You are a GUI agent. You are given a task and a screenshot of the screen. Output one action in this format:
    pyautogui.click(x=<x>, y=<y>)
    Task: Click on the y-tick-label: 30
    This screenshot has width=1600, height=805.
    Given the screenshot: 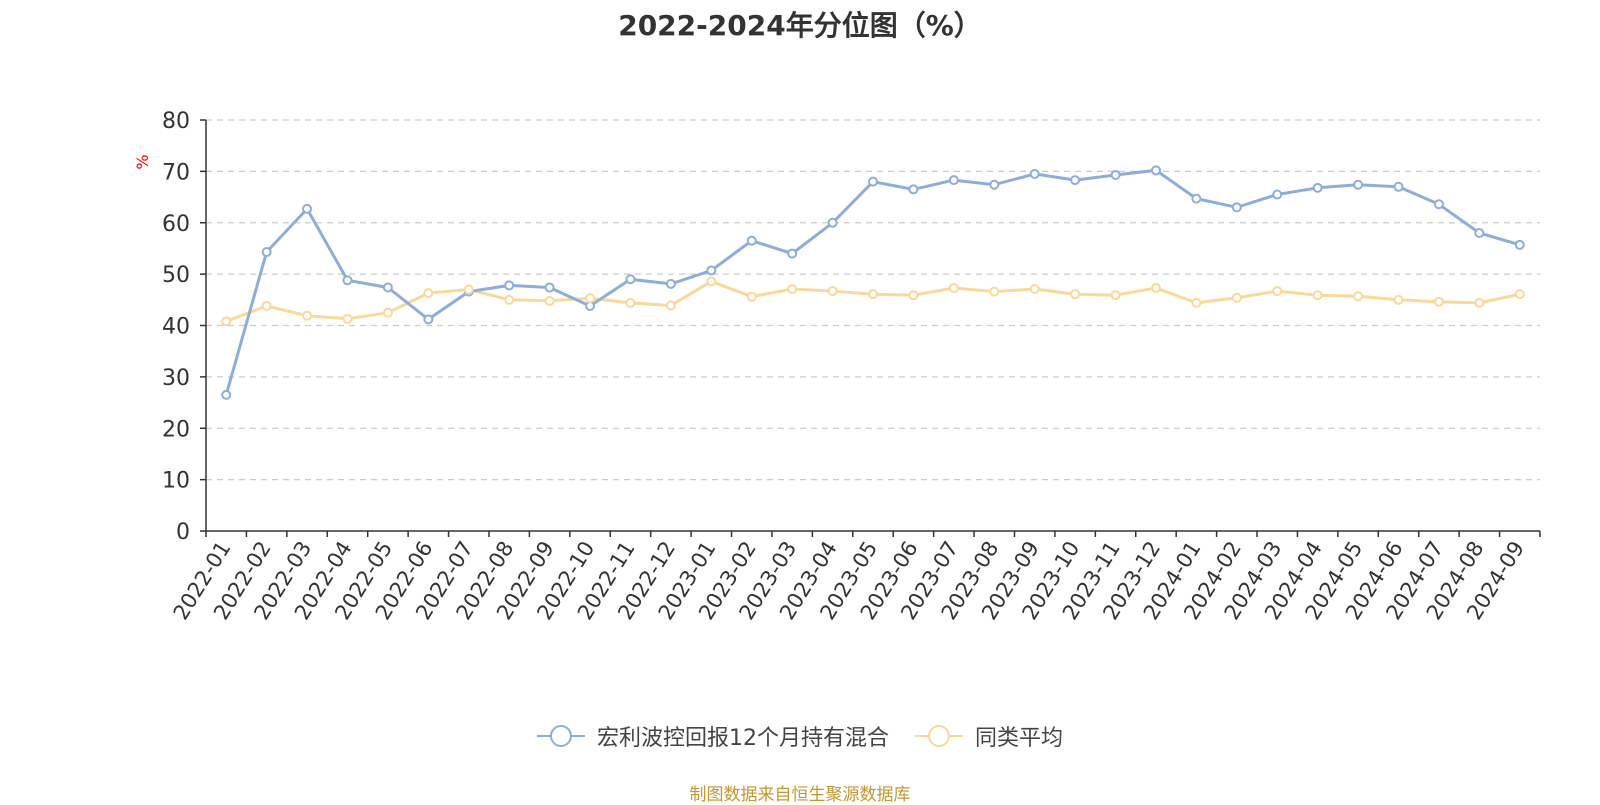 What is the action you would take?
    pyautogui.click(x=176, y=378)
    